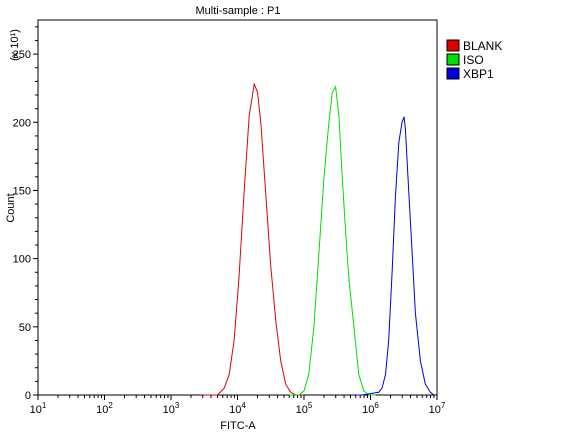  Describe the element at coordinates (15, 45) in the screenshot. I see `y-multiplier-label: (x 10¹)` at that location.